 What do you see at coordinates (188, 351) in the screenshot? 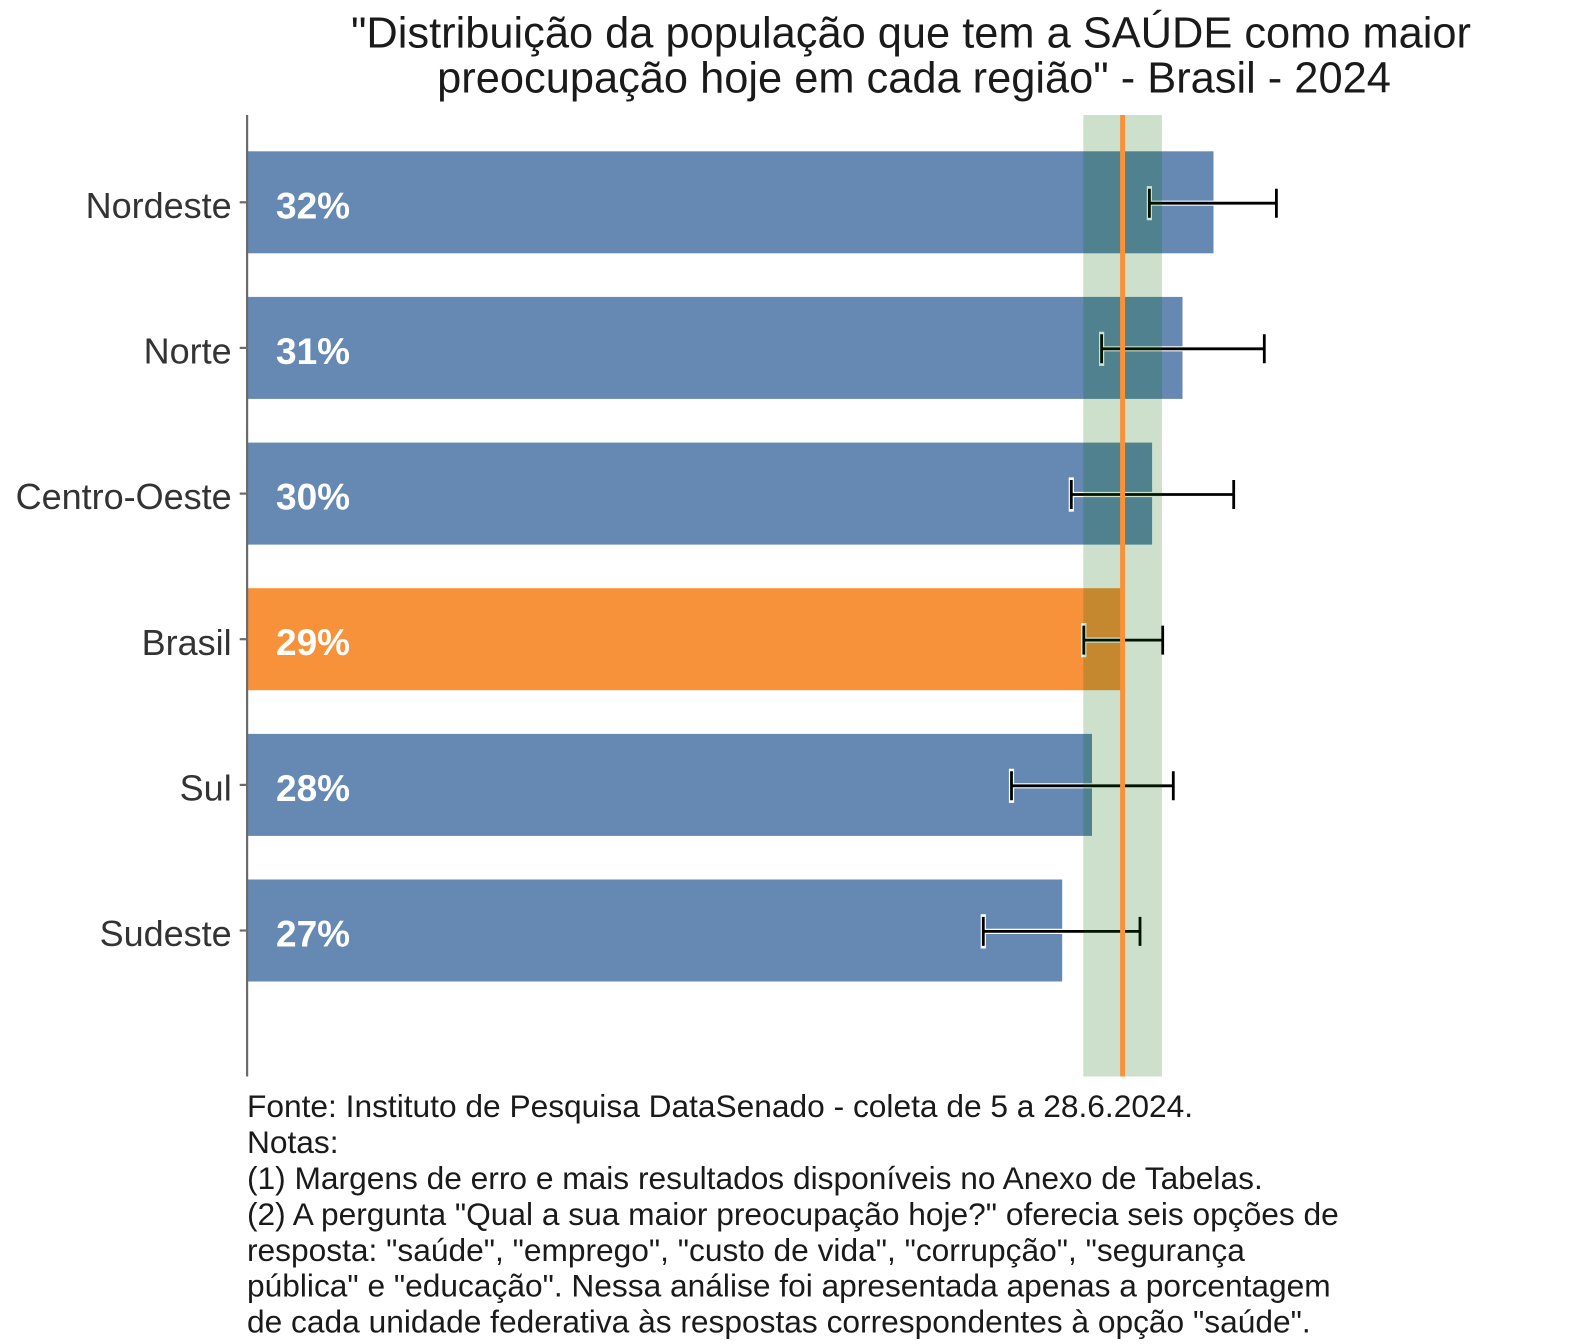
I see `svg-text: Norte` at bounding box center [188, 351].